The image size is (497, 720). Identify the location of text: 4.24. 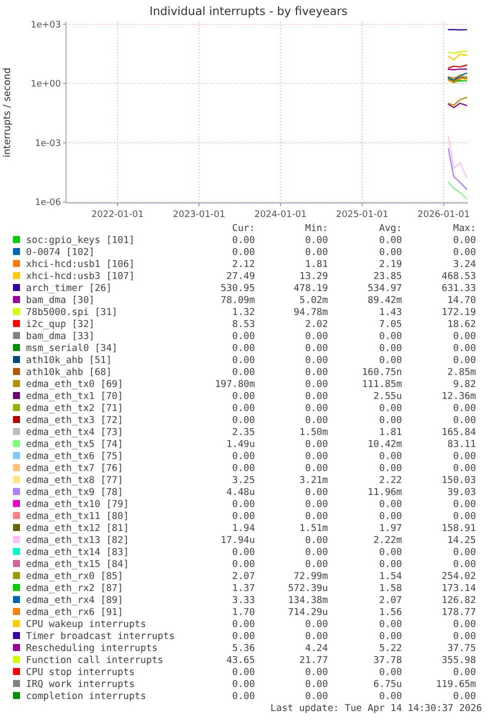
(316, 648).